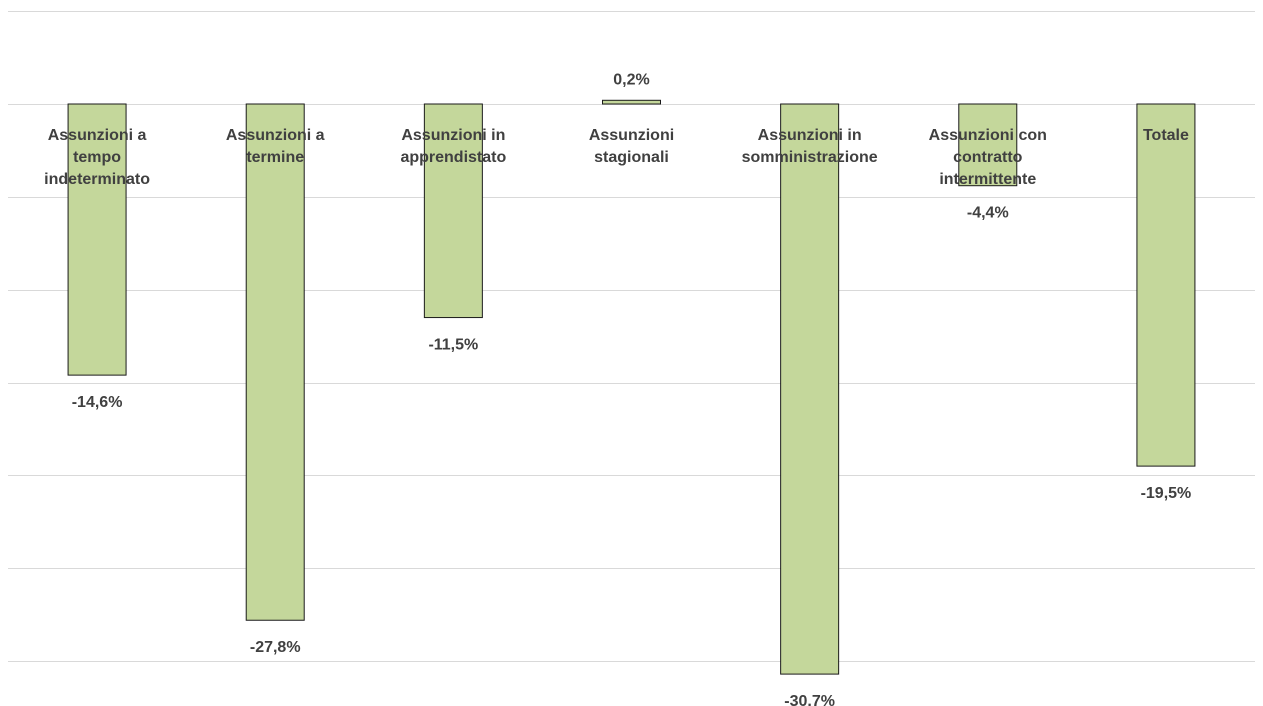 This screenshot has width=1263, height=706. Describe the element at coordinates (631, 146) in the screenshot. I see `category-label: Assunzioni stagionali` at that location.